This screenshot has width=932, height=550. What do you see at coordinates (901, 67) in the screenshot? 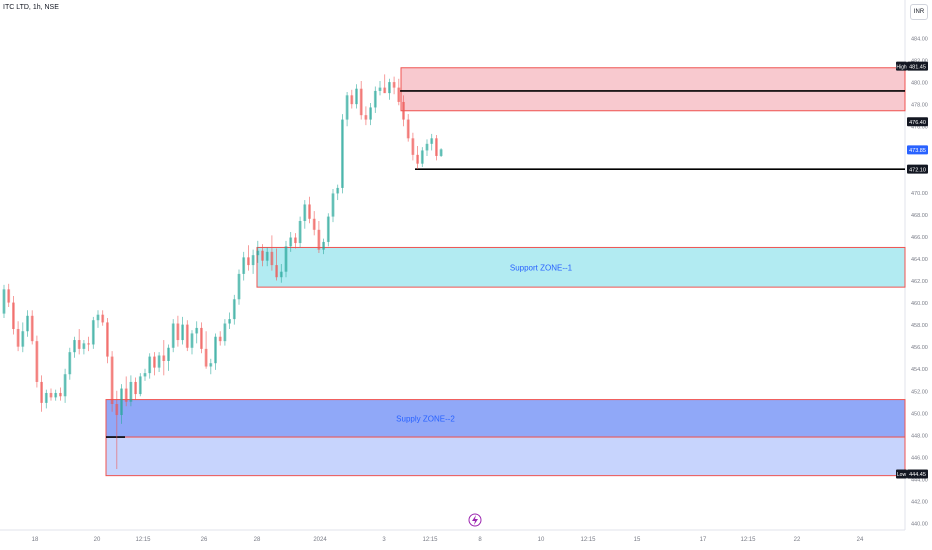
I see `price-tag-label: High` at bounding box center [901, 67].